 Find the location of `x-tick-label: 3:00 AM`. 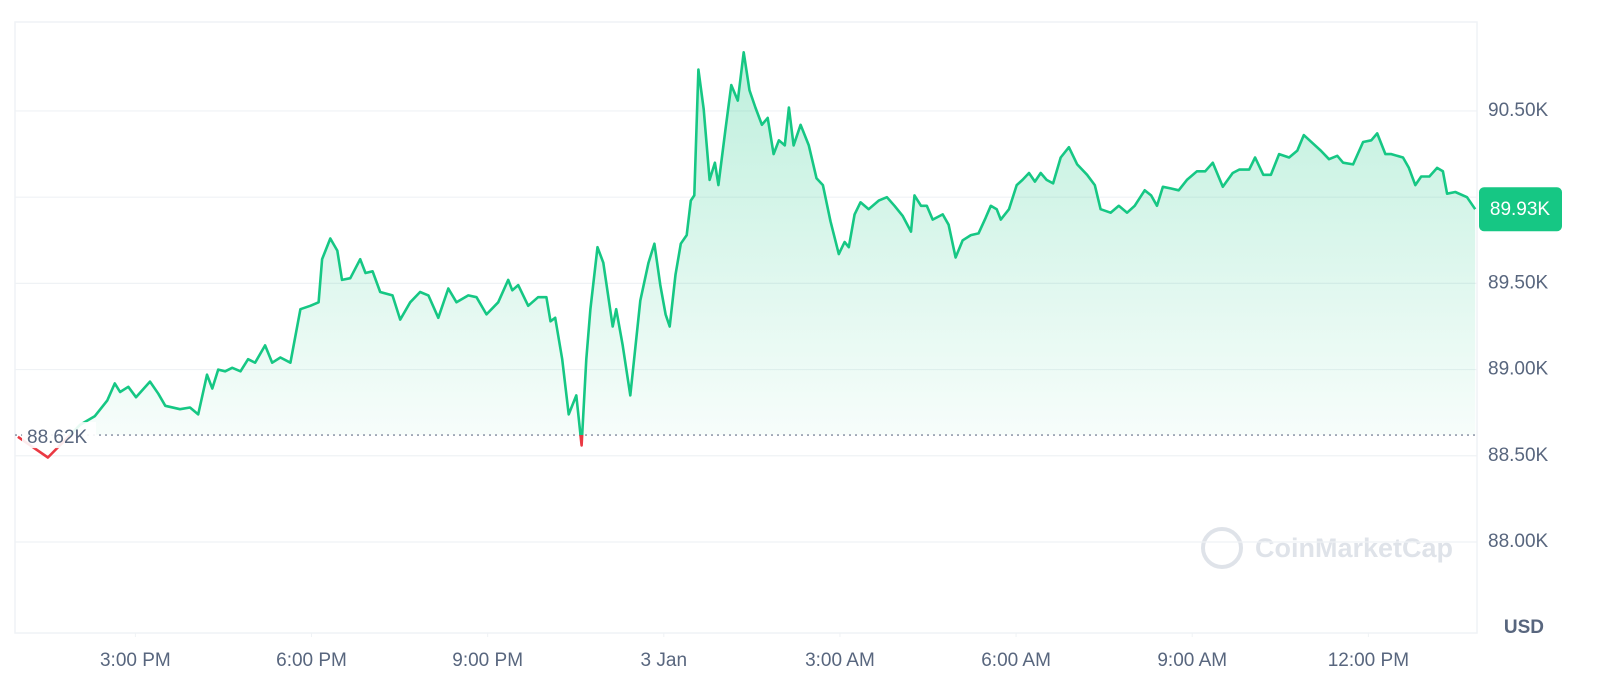

x-tick-label: 3:00 AM is located at coordinates (840, 660).